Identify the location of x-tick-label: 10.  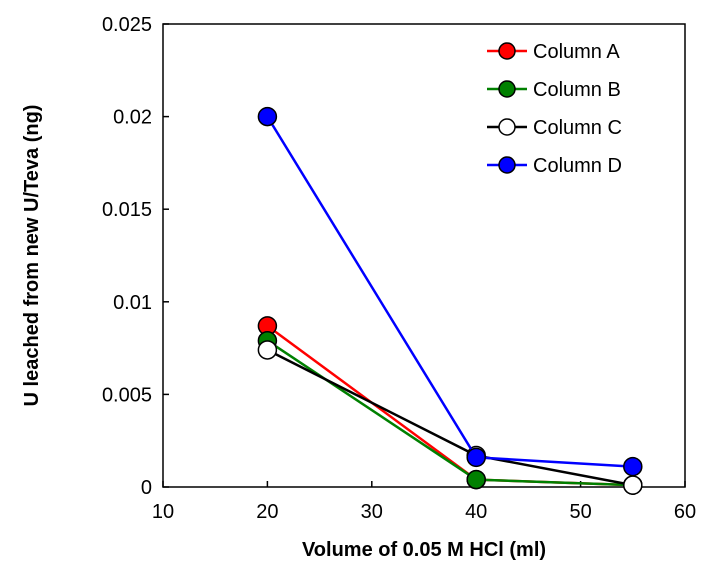
(163, 512).